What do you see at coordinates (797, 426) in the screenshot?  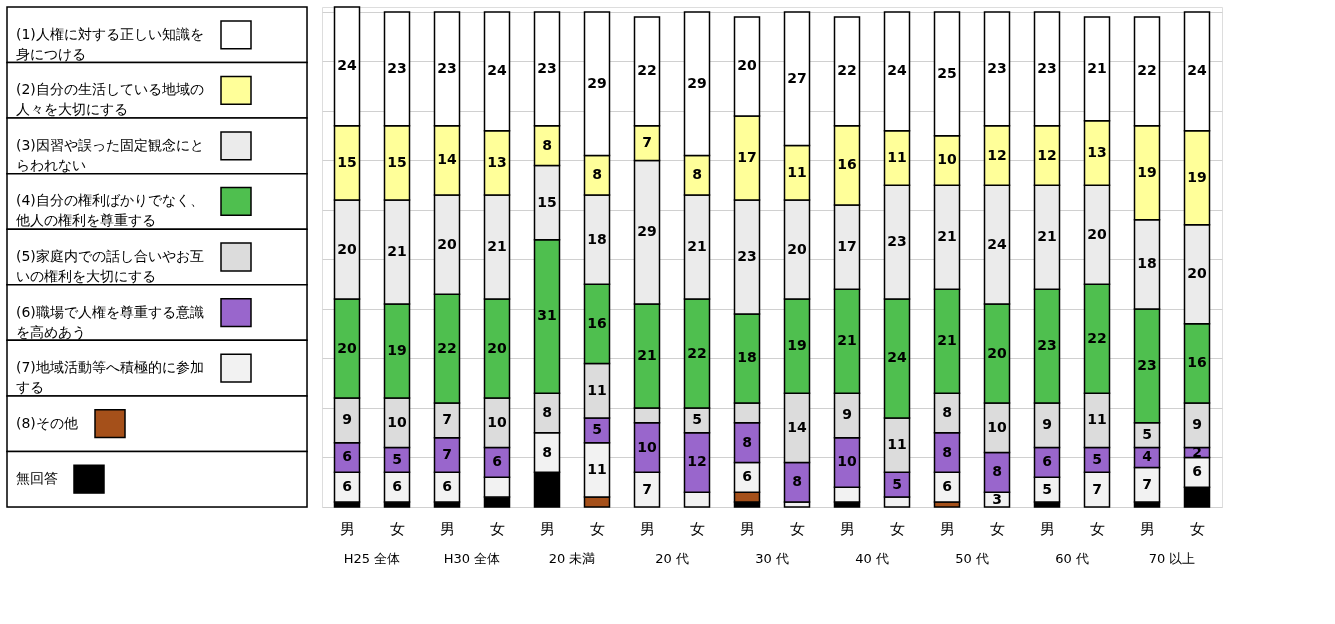 I see `data-label: 14` at bounding box center [797, 426].